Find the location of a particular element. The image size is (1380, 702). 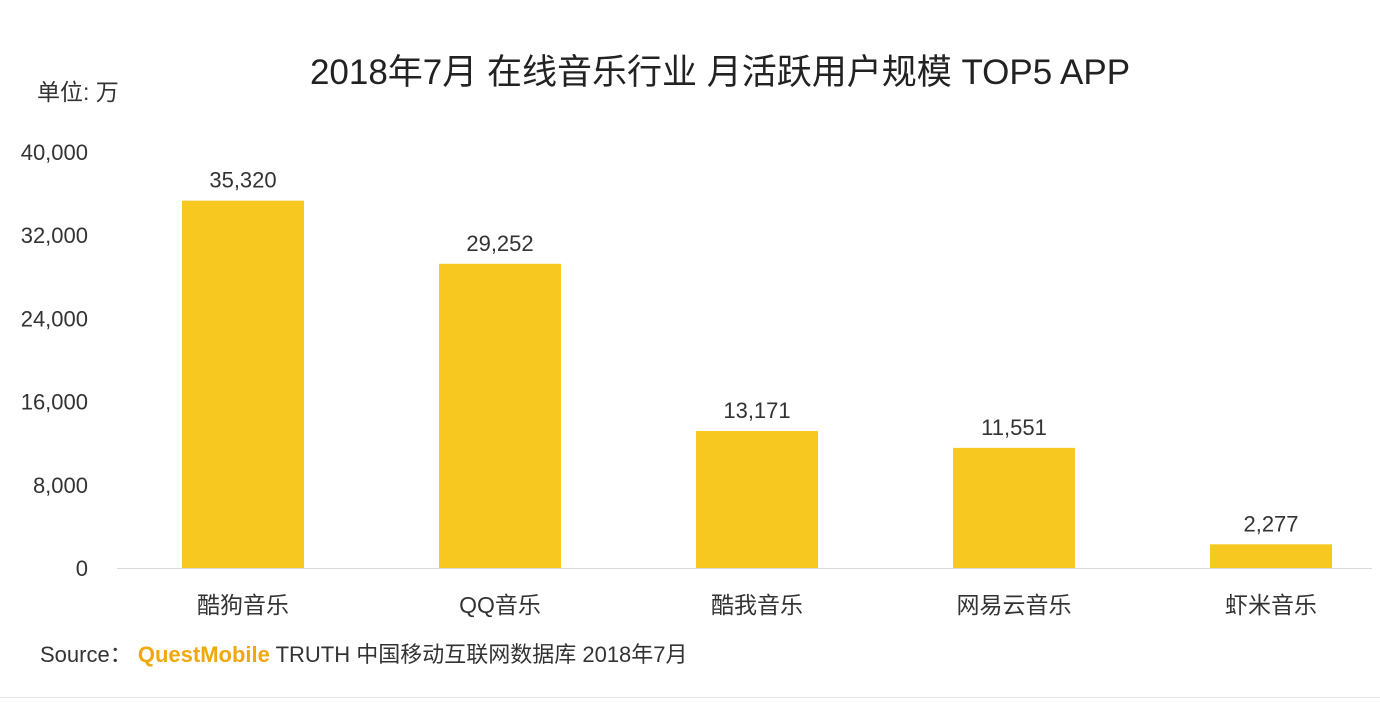

x-tick-label: 虾米音乐 is located at coordinates (1271, 605).